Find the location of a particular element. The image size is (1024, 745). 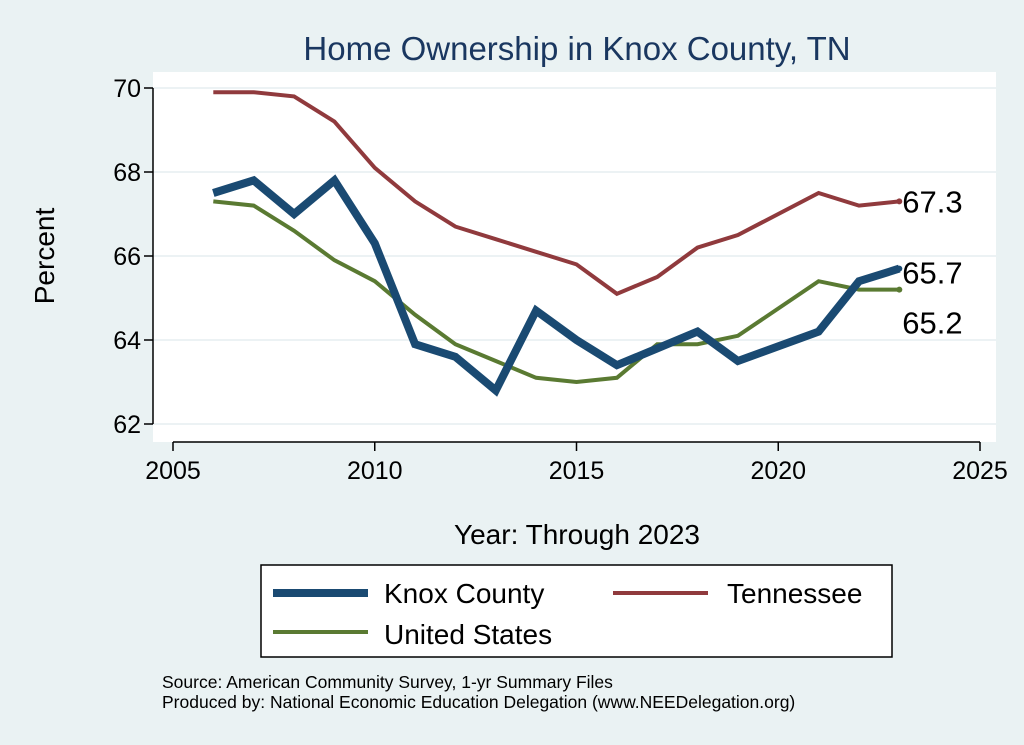

legend-box is located at coordinates (576, 611).